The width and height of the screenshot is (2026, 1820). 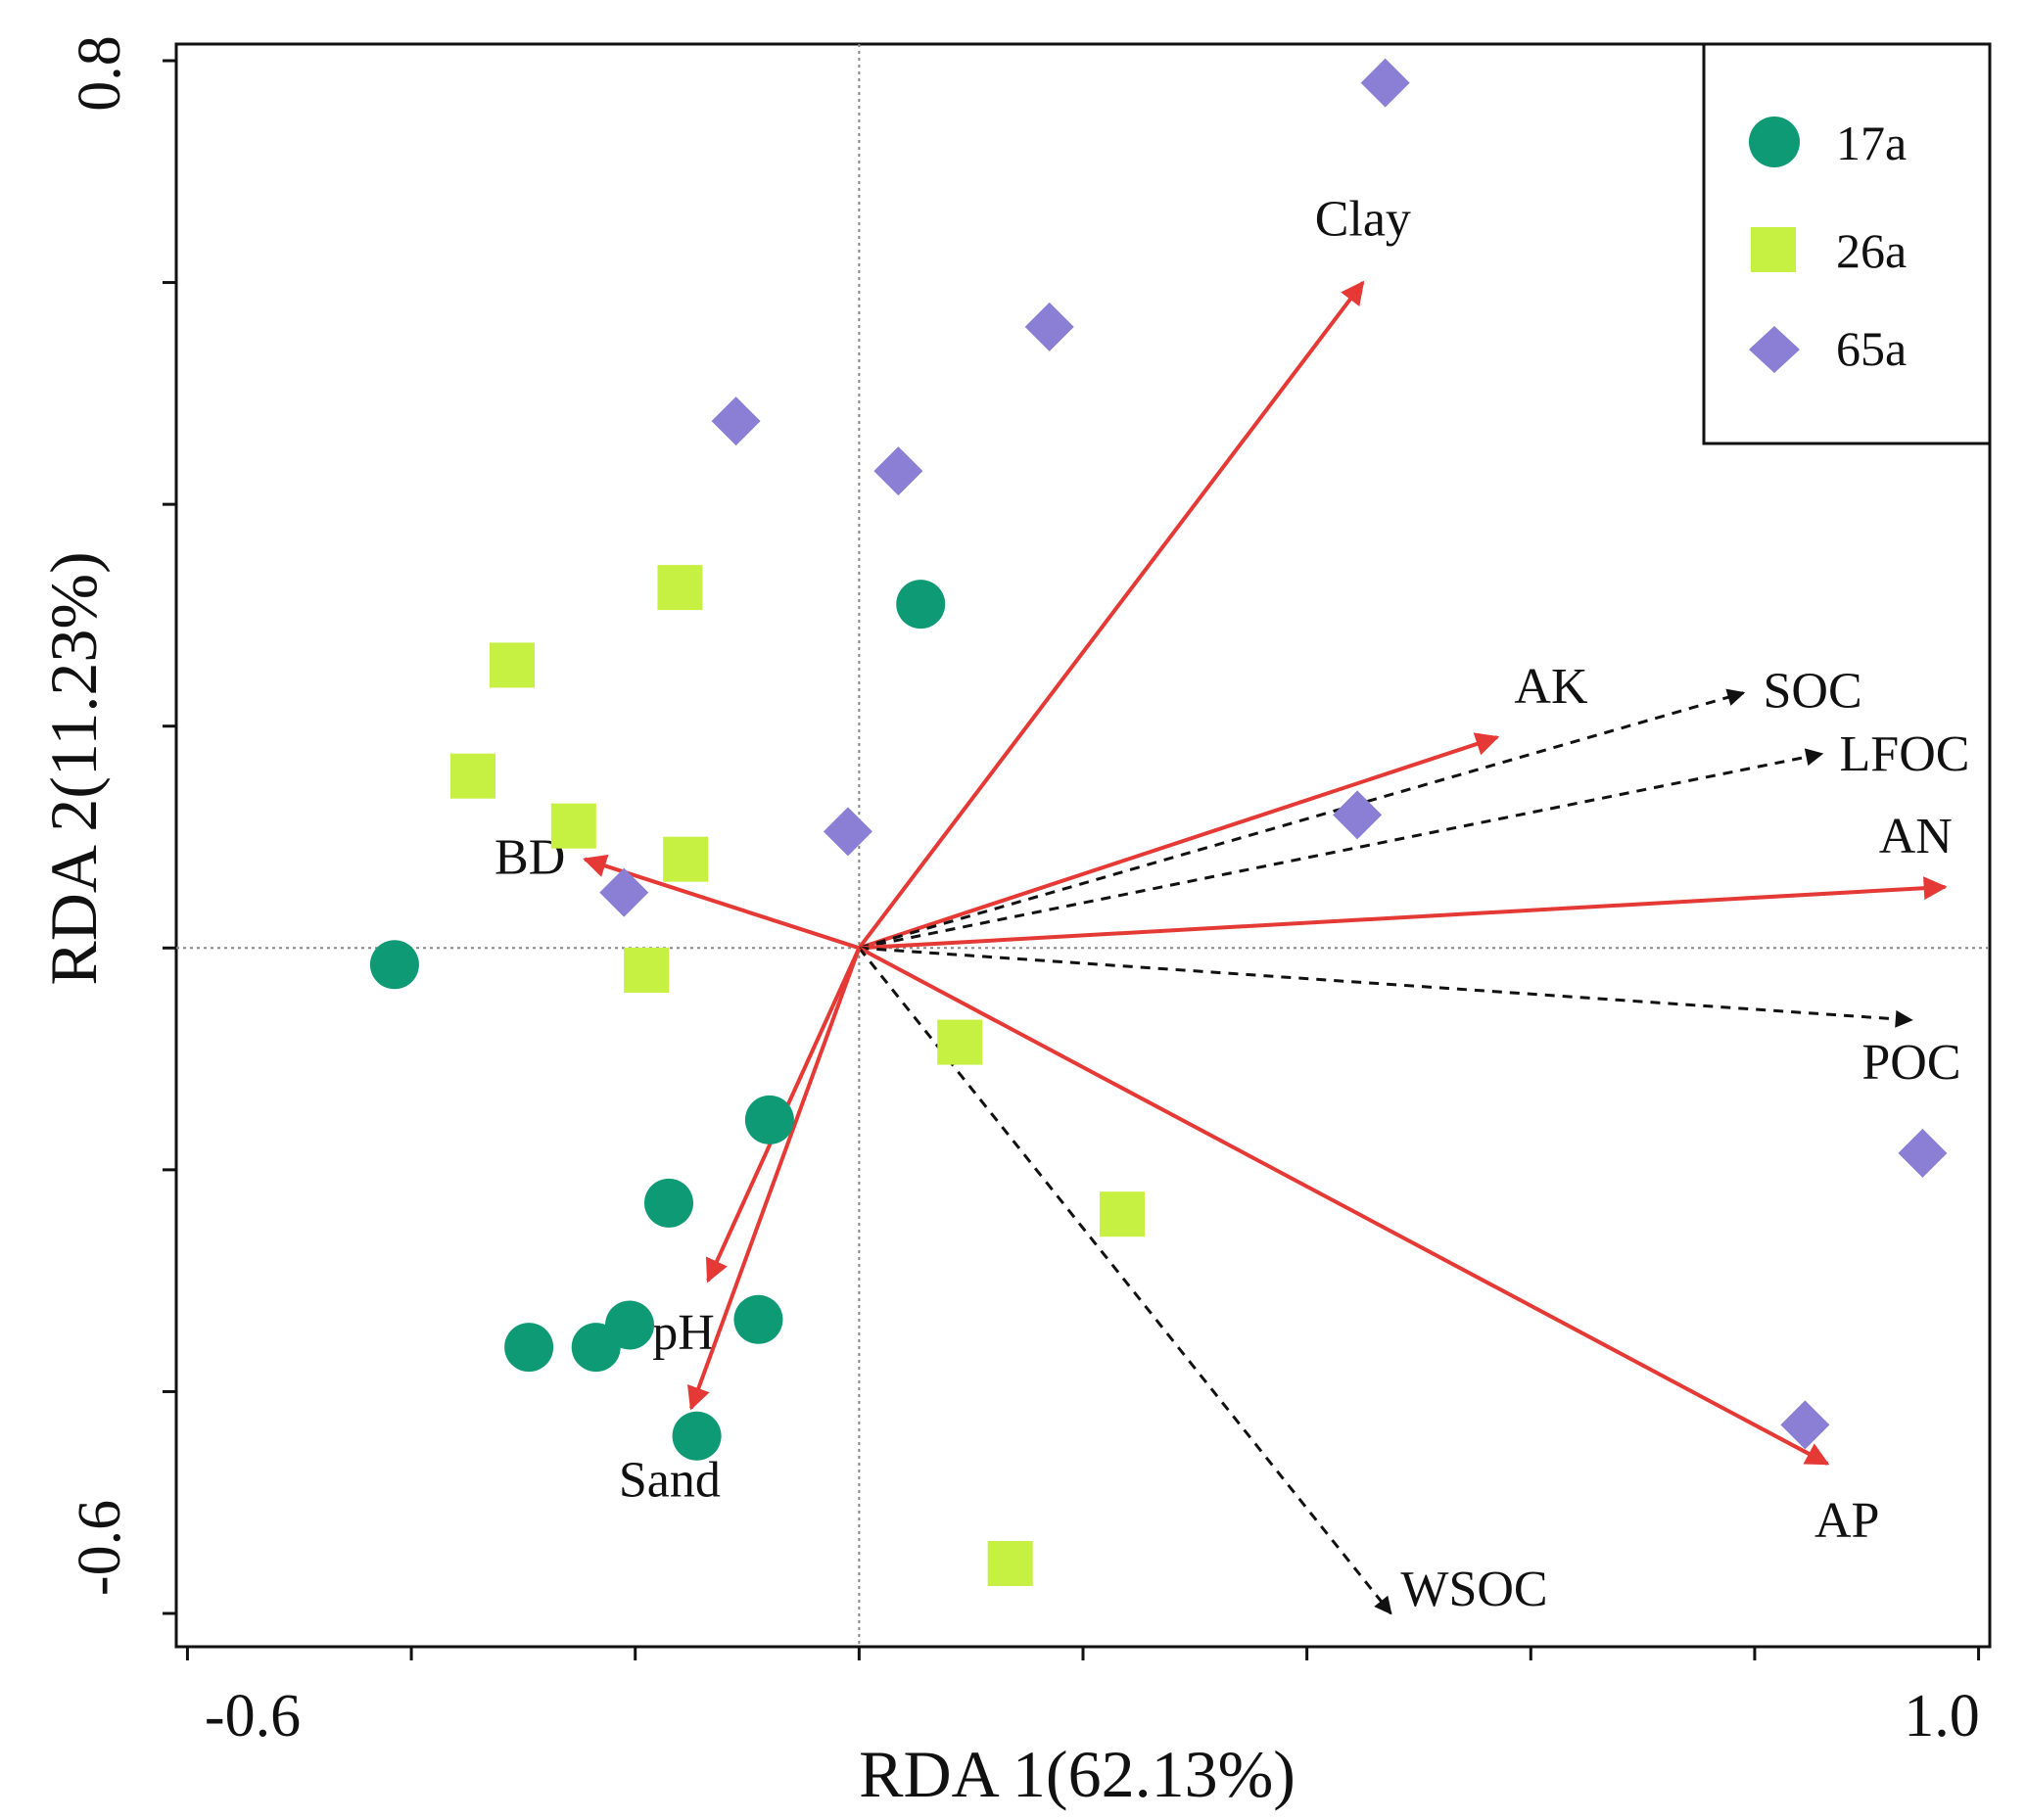 I want to click on vector-label-lfoc: LFOC, so click(x=1905, y=754).